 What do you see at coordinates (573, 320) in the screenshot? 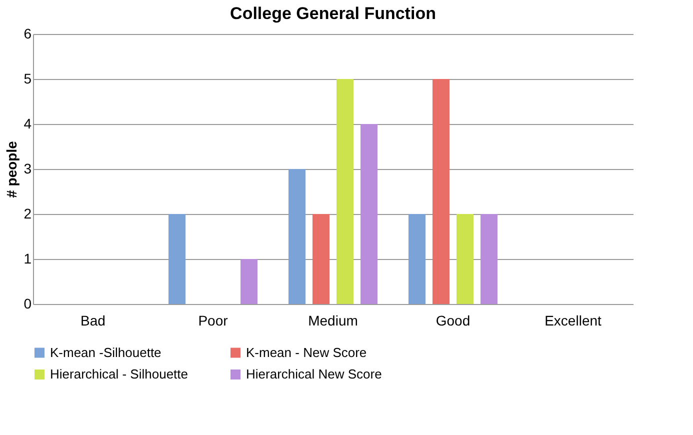
I see `x-tick-label: Excellent` at bounding box center [573, 320].